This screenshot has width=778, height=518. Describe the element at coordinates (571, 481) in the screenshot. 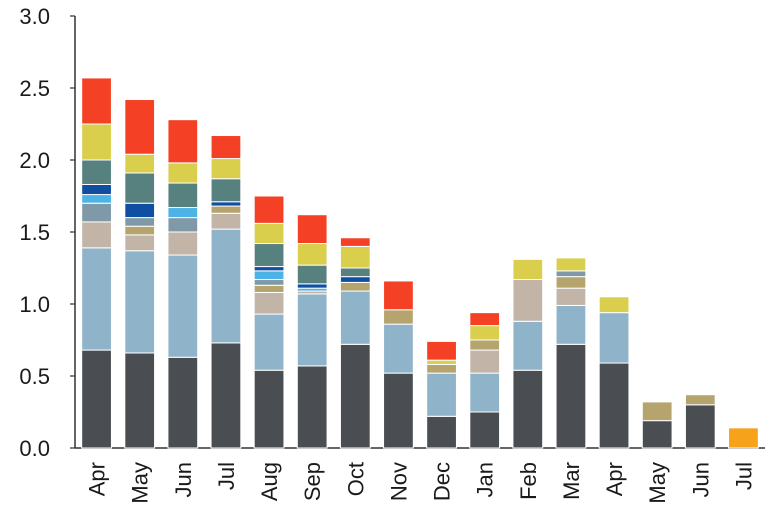

I see `x-tick-label: Mar` at that location.